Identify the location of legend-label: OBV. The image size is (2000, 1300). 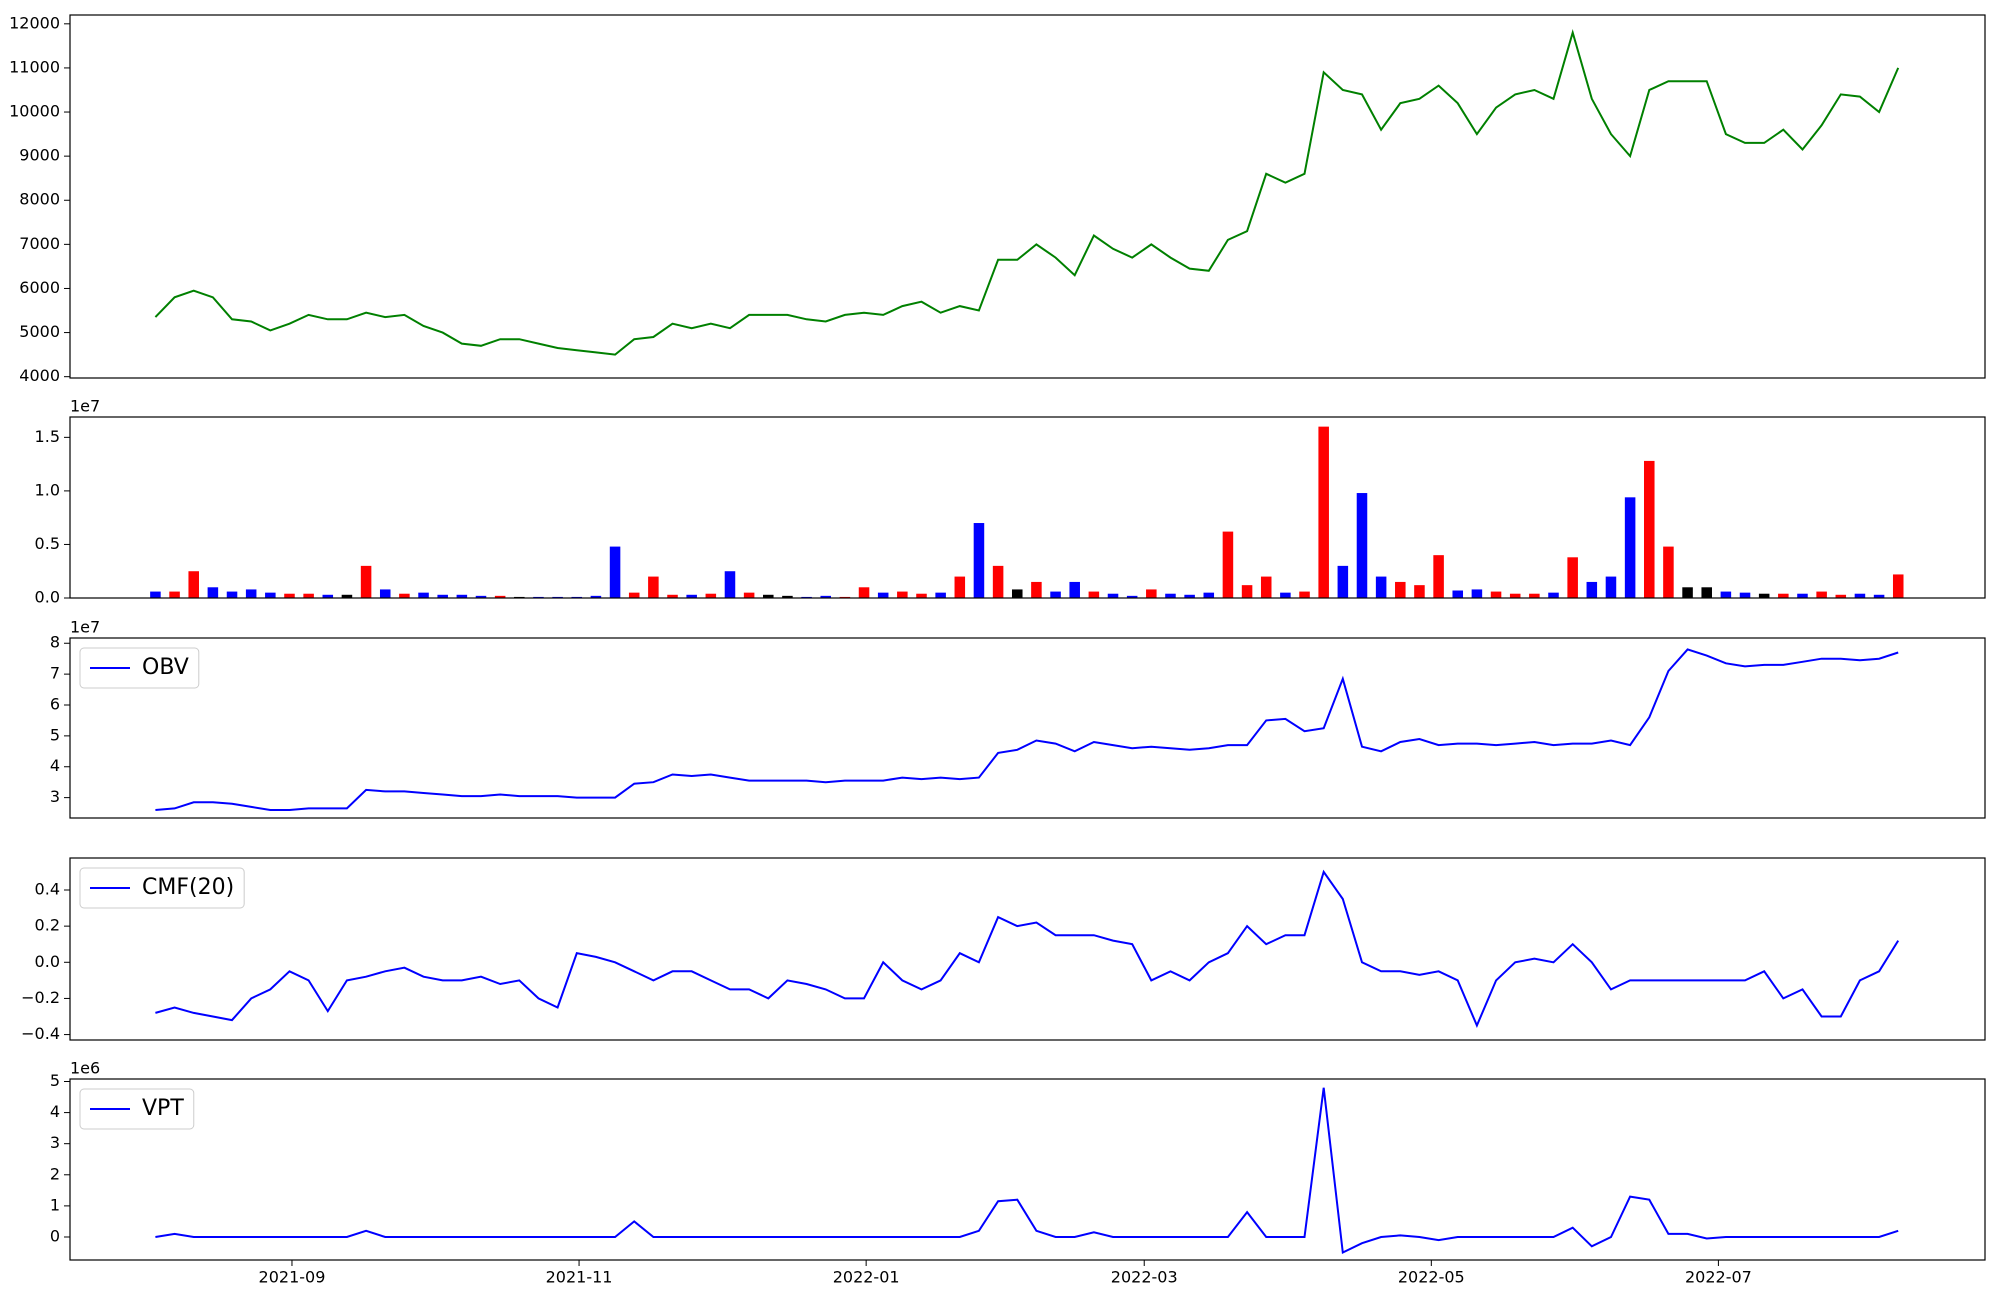
(165, 667).